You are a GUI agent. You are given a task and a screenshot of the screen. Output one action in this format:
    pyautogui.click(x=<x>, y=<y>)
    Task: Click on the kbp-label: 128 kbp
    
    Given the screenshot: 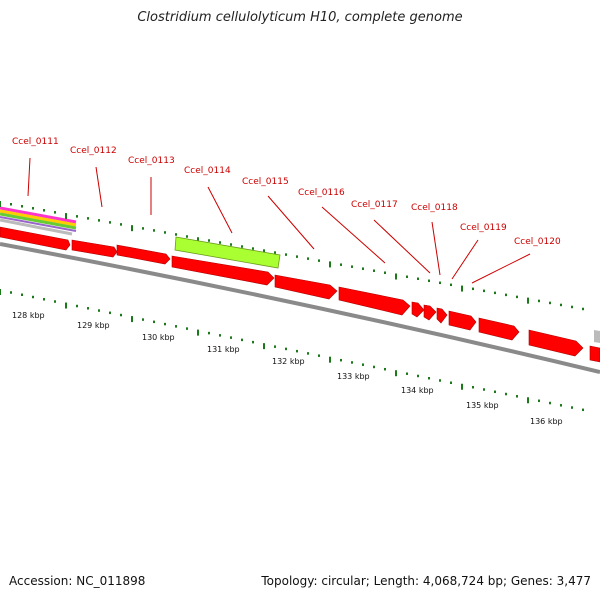 What is the action you would take?
    pyautogui.click(x=28, y=315)
    